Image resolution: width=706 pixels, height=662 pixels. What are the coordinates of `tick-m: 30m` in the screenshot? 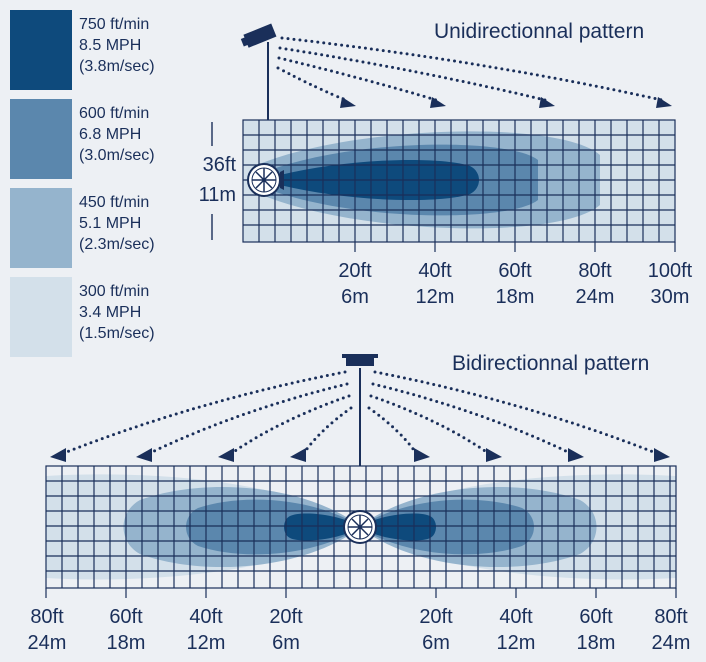 It's located at (670, 297).